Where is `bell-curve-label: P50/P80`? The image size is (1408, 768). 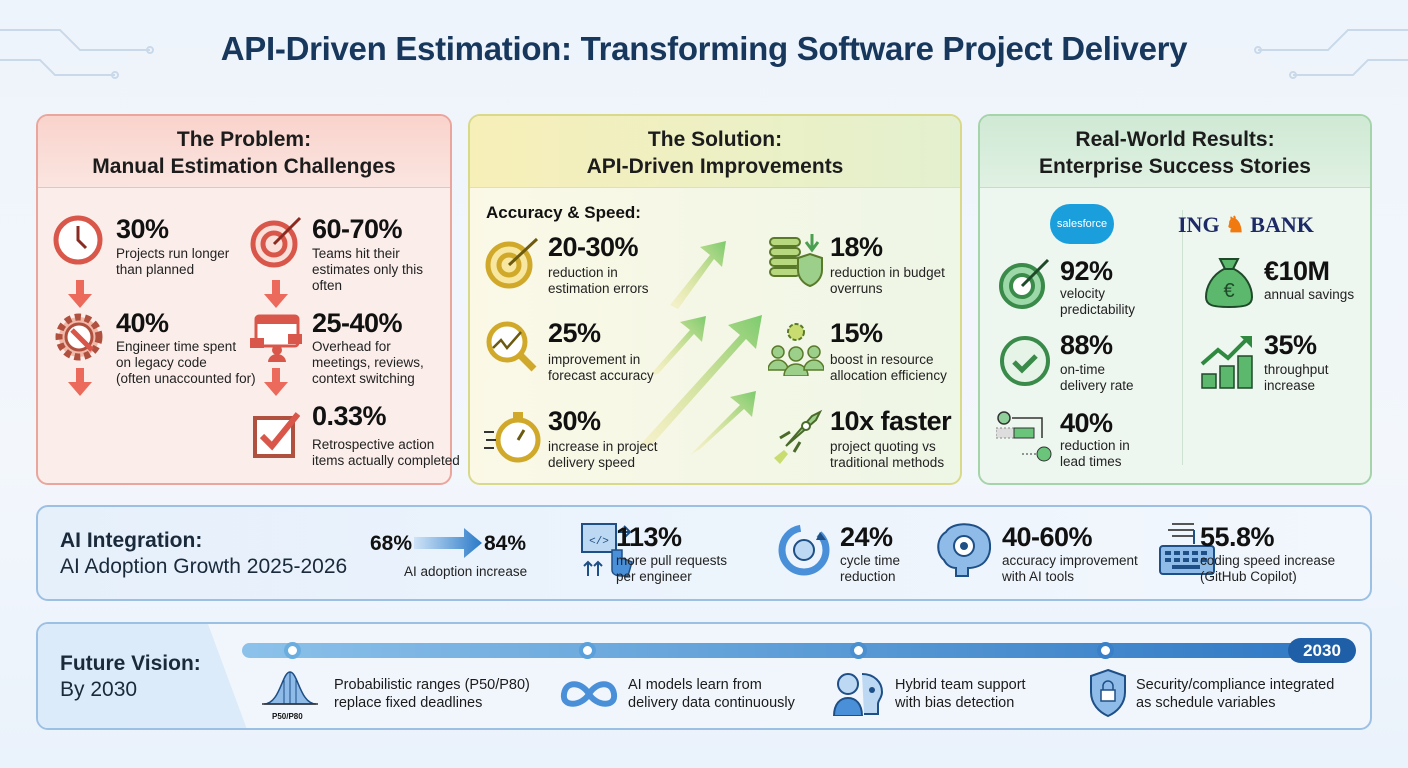 bell-curve-label: P50/P80 is located at coordinates (287, 716).